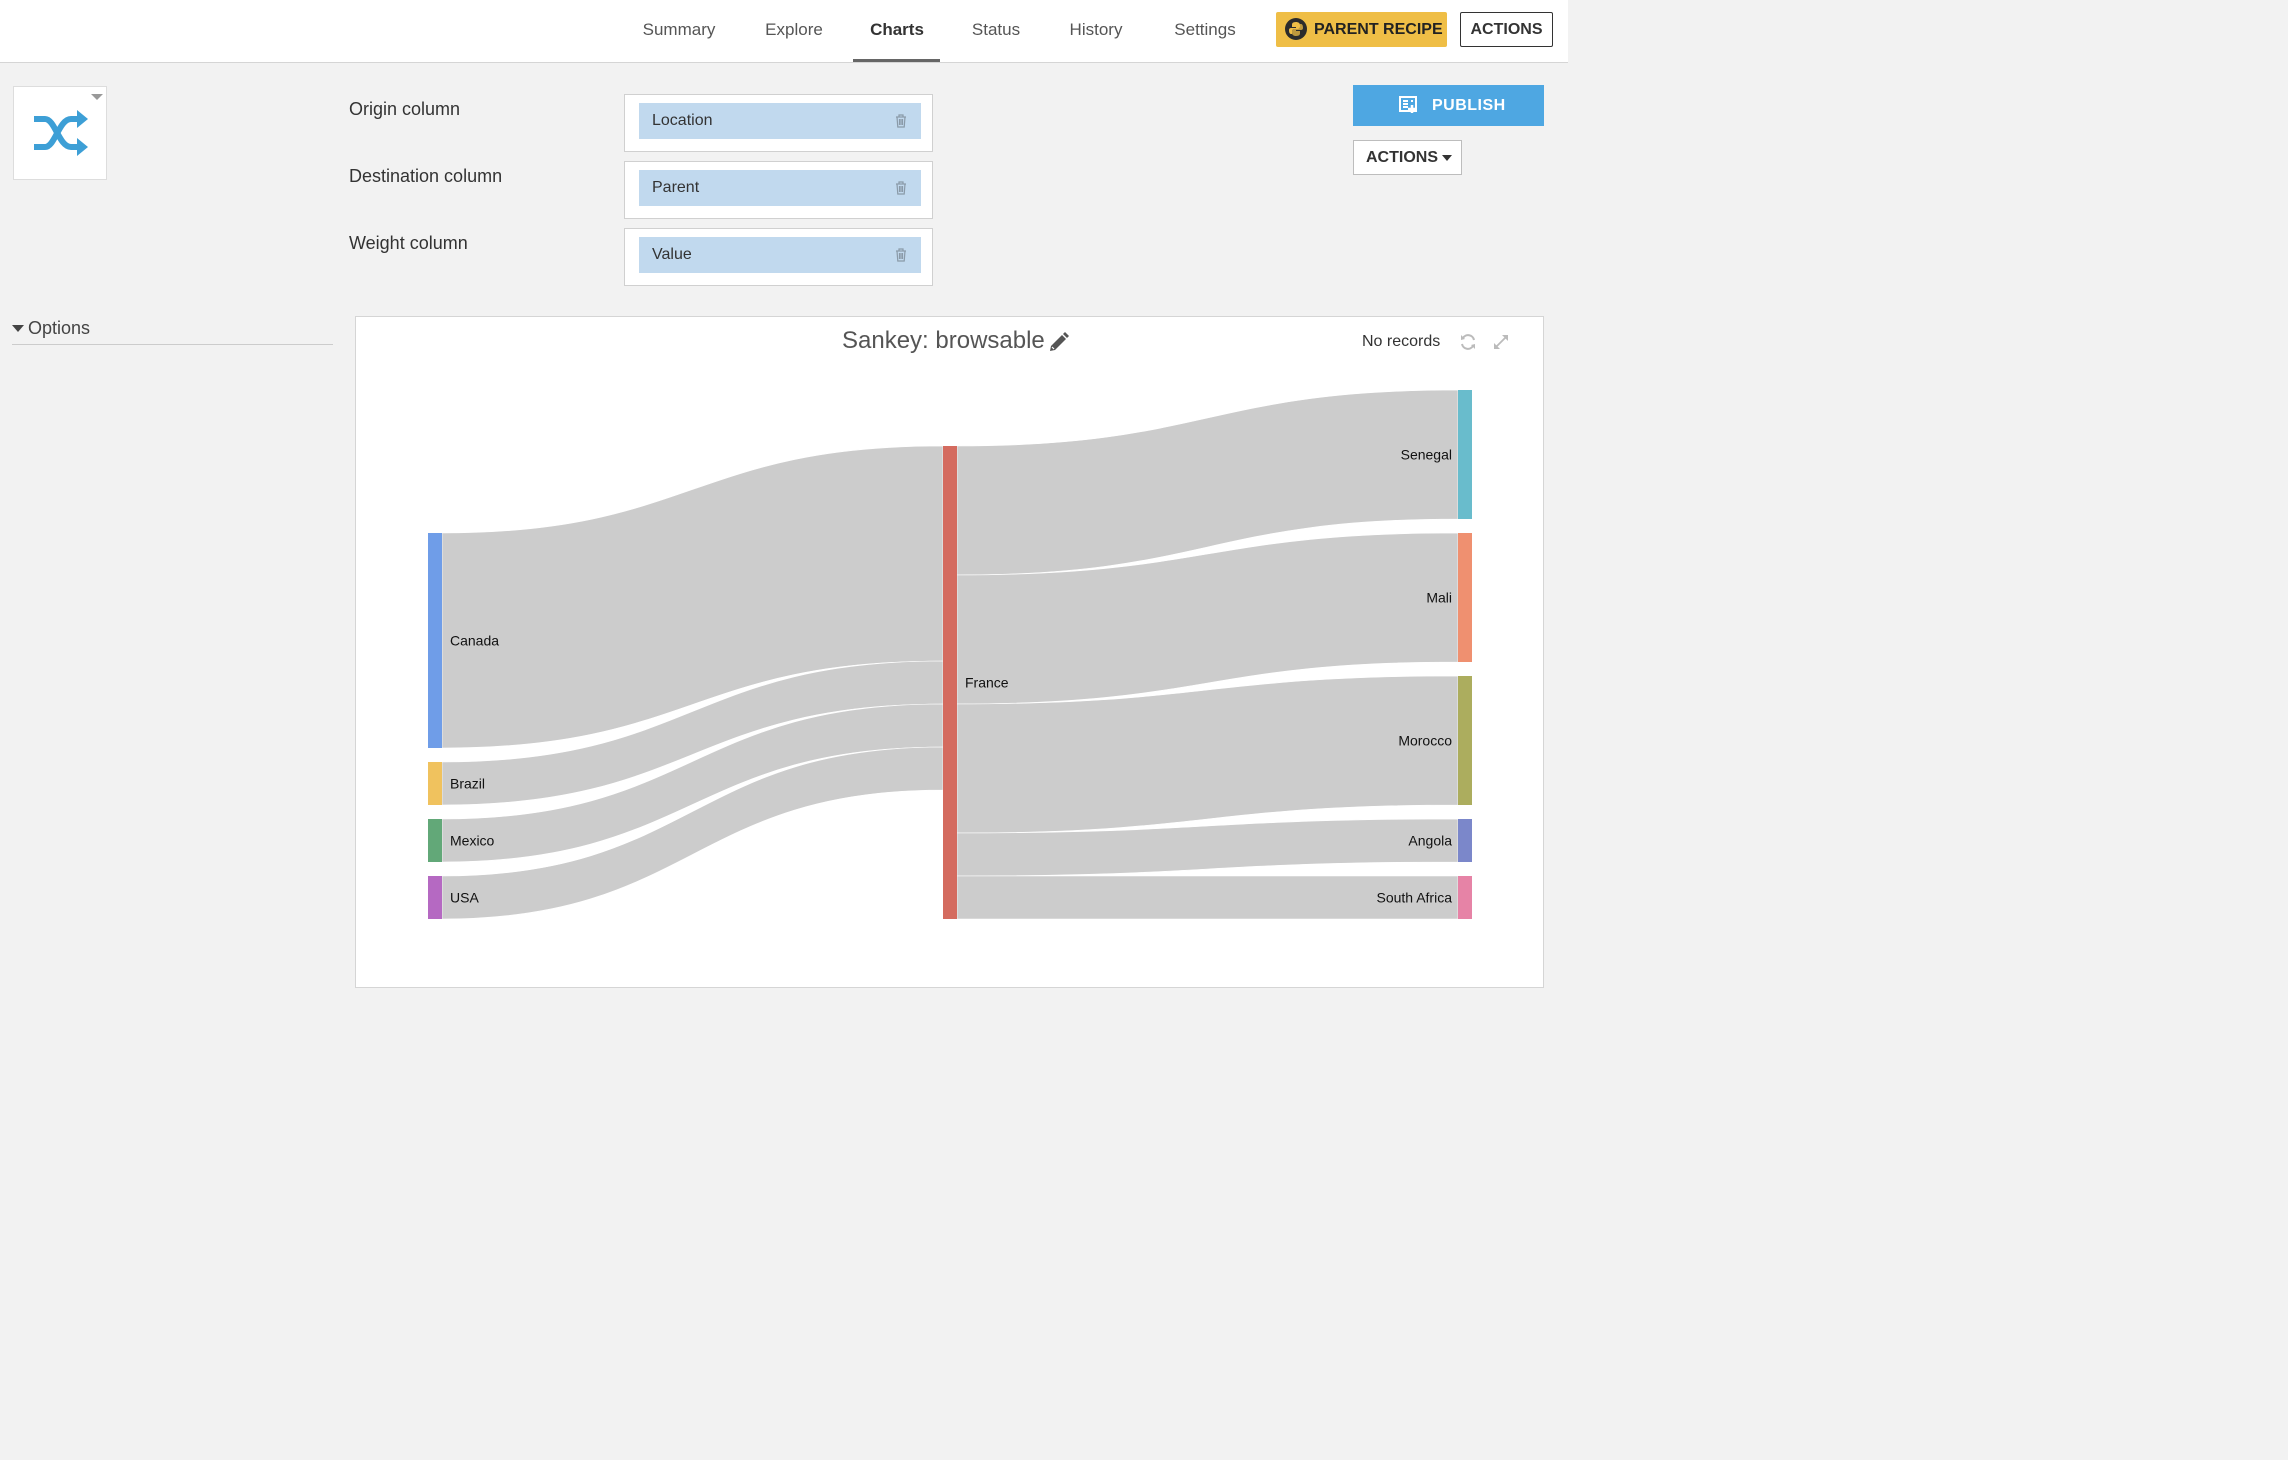 The image size is (2288, 1460). What do you see at coordinates (1402, 157) in the screenshot?
I see `chart-actions-label: ACTIONS` at bounding box center [1402, 157].